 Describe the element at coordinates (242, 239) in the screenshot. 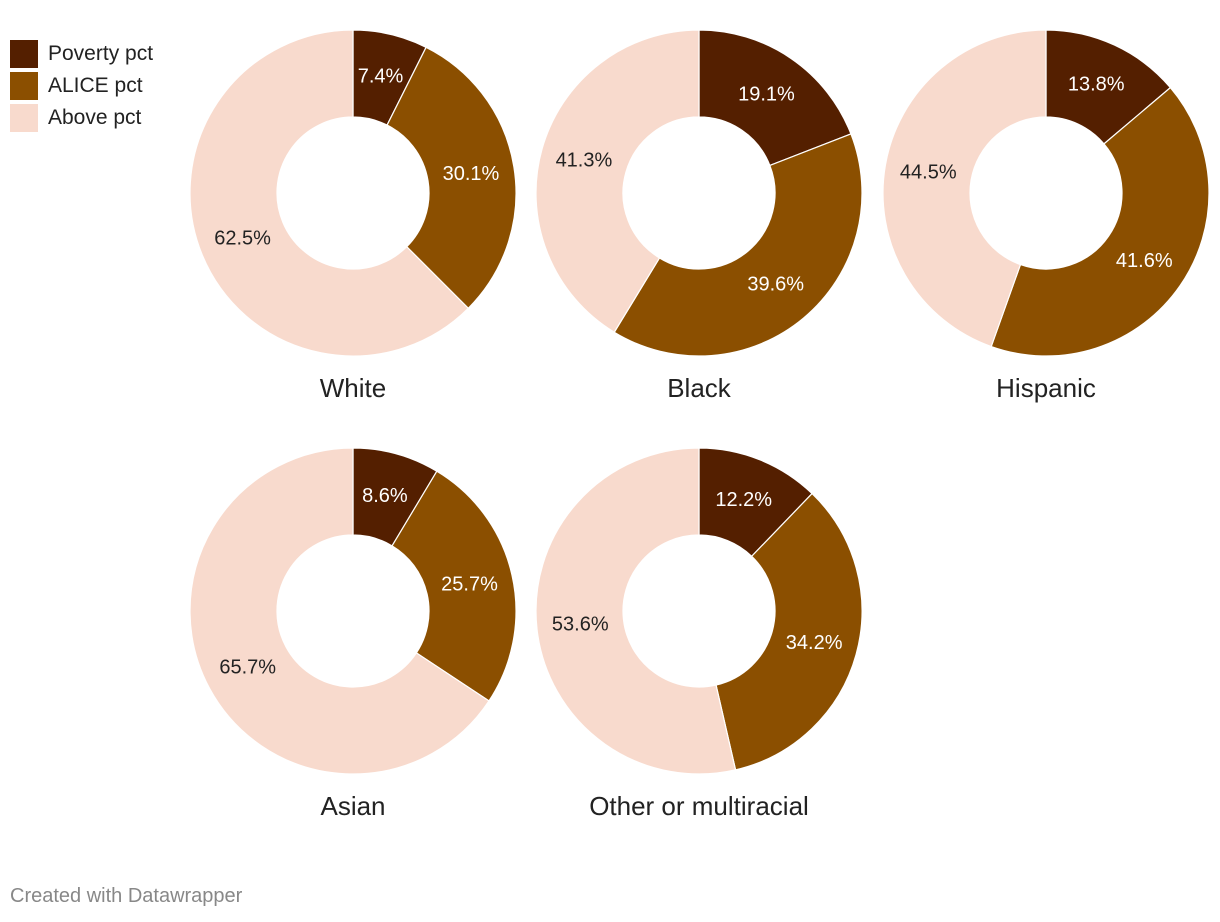

I see `data-label-white-above-pct: 62.5%` at that location.